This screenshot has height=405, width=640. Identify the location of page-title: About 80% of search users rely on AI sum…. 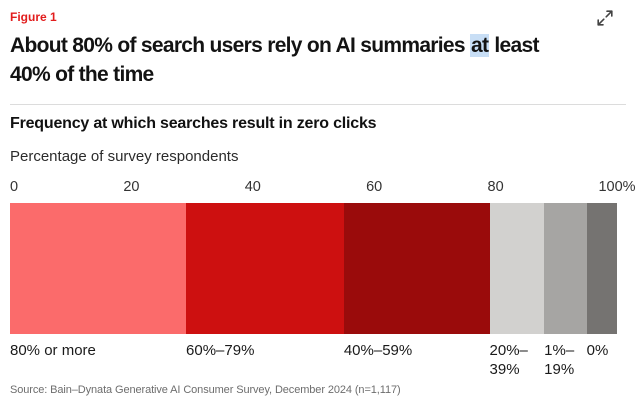
(274, 60).